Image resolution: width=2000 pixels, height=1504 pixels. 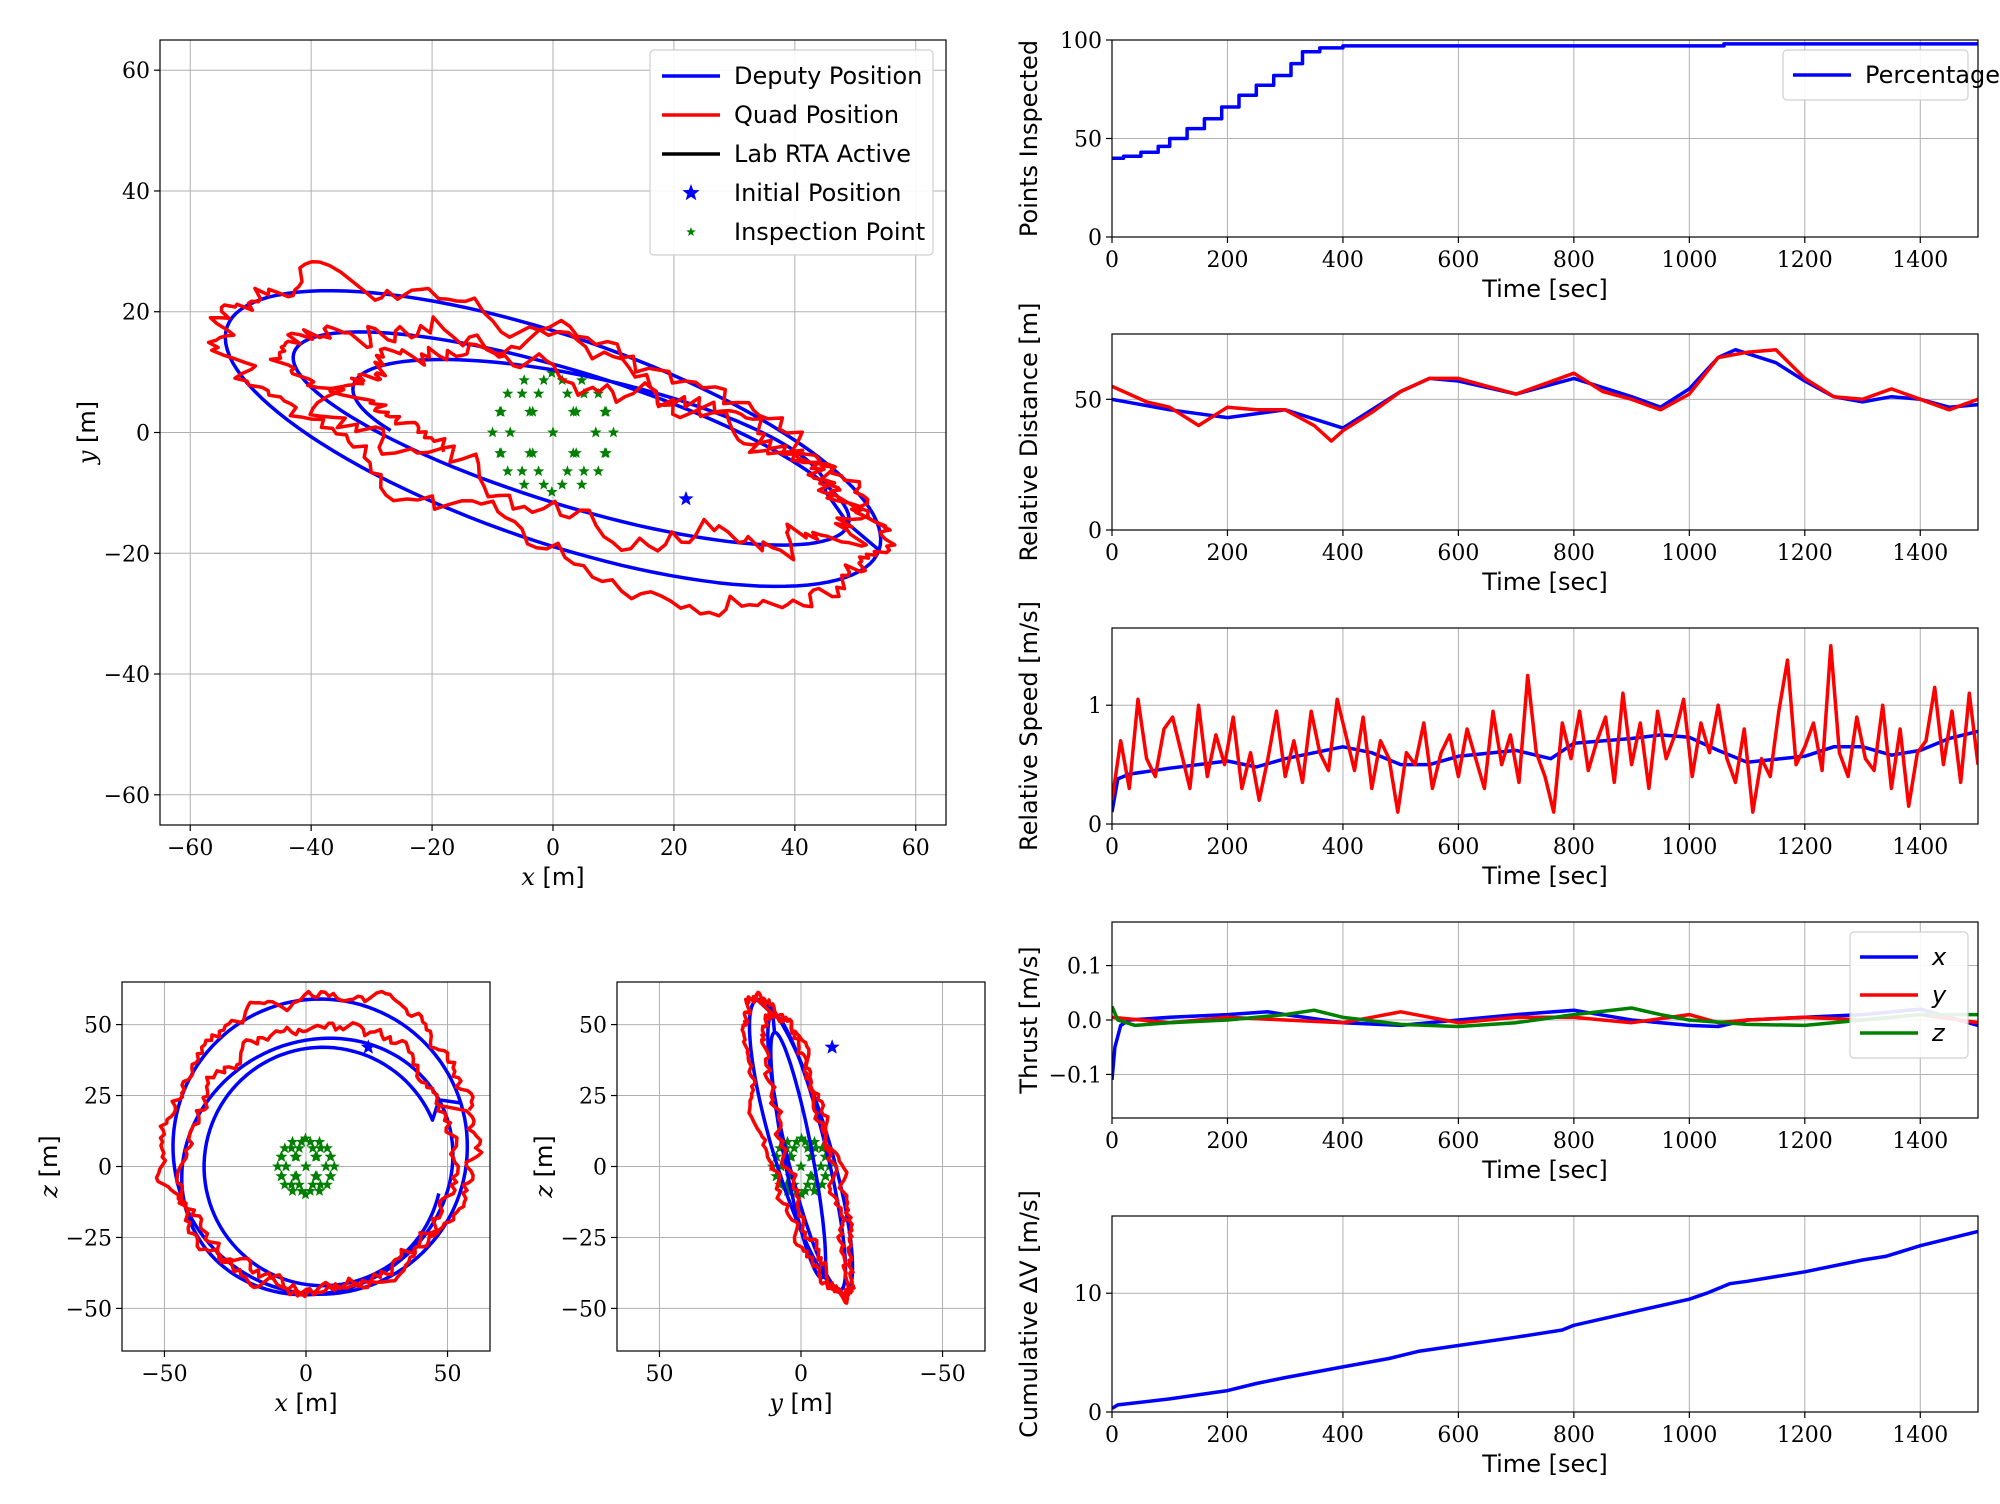 What do you see at coordinates (89, 1238) in the screenshot?
I see `y-tick-label: −25` at bounding box center [89, 1238].